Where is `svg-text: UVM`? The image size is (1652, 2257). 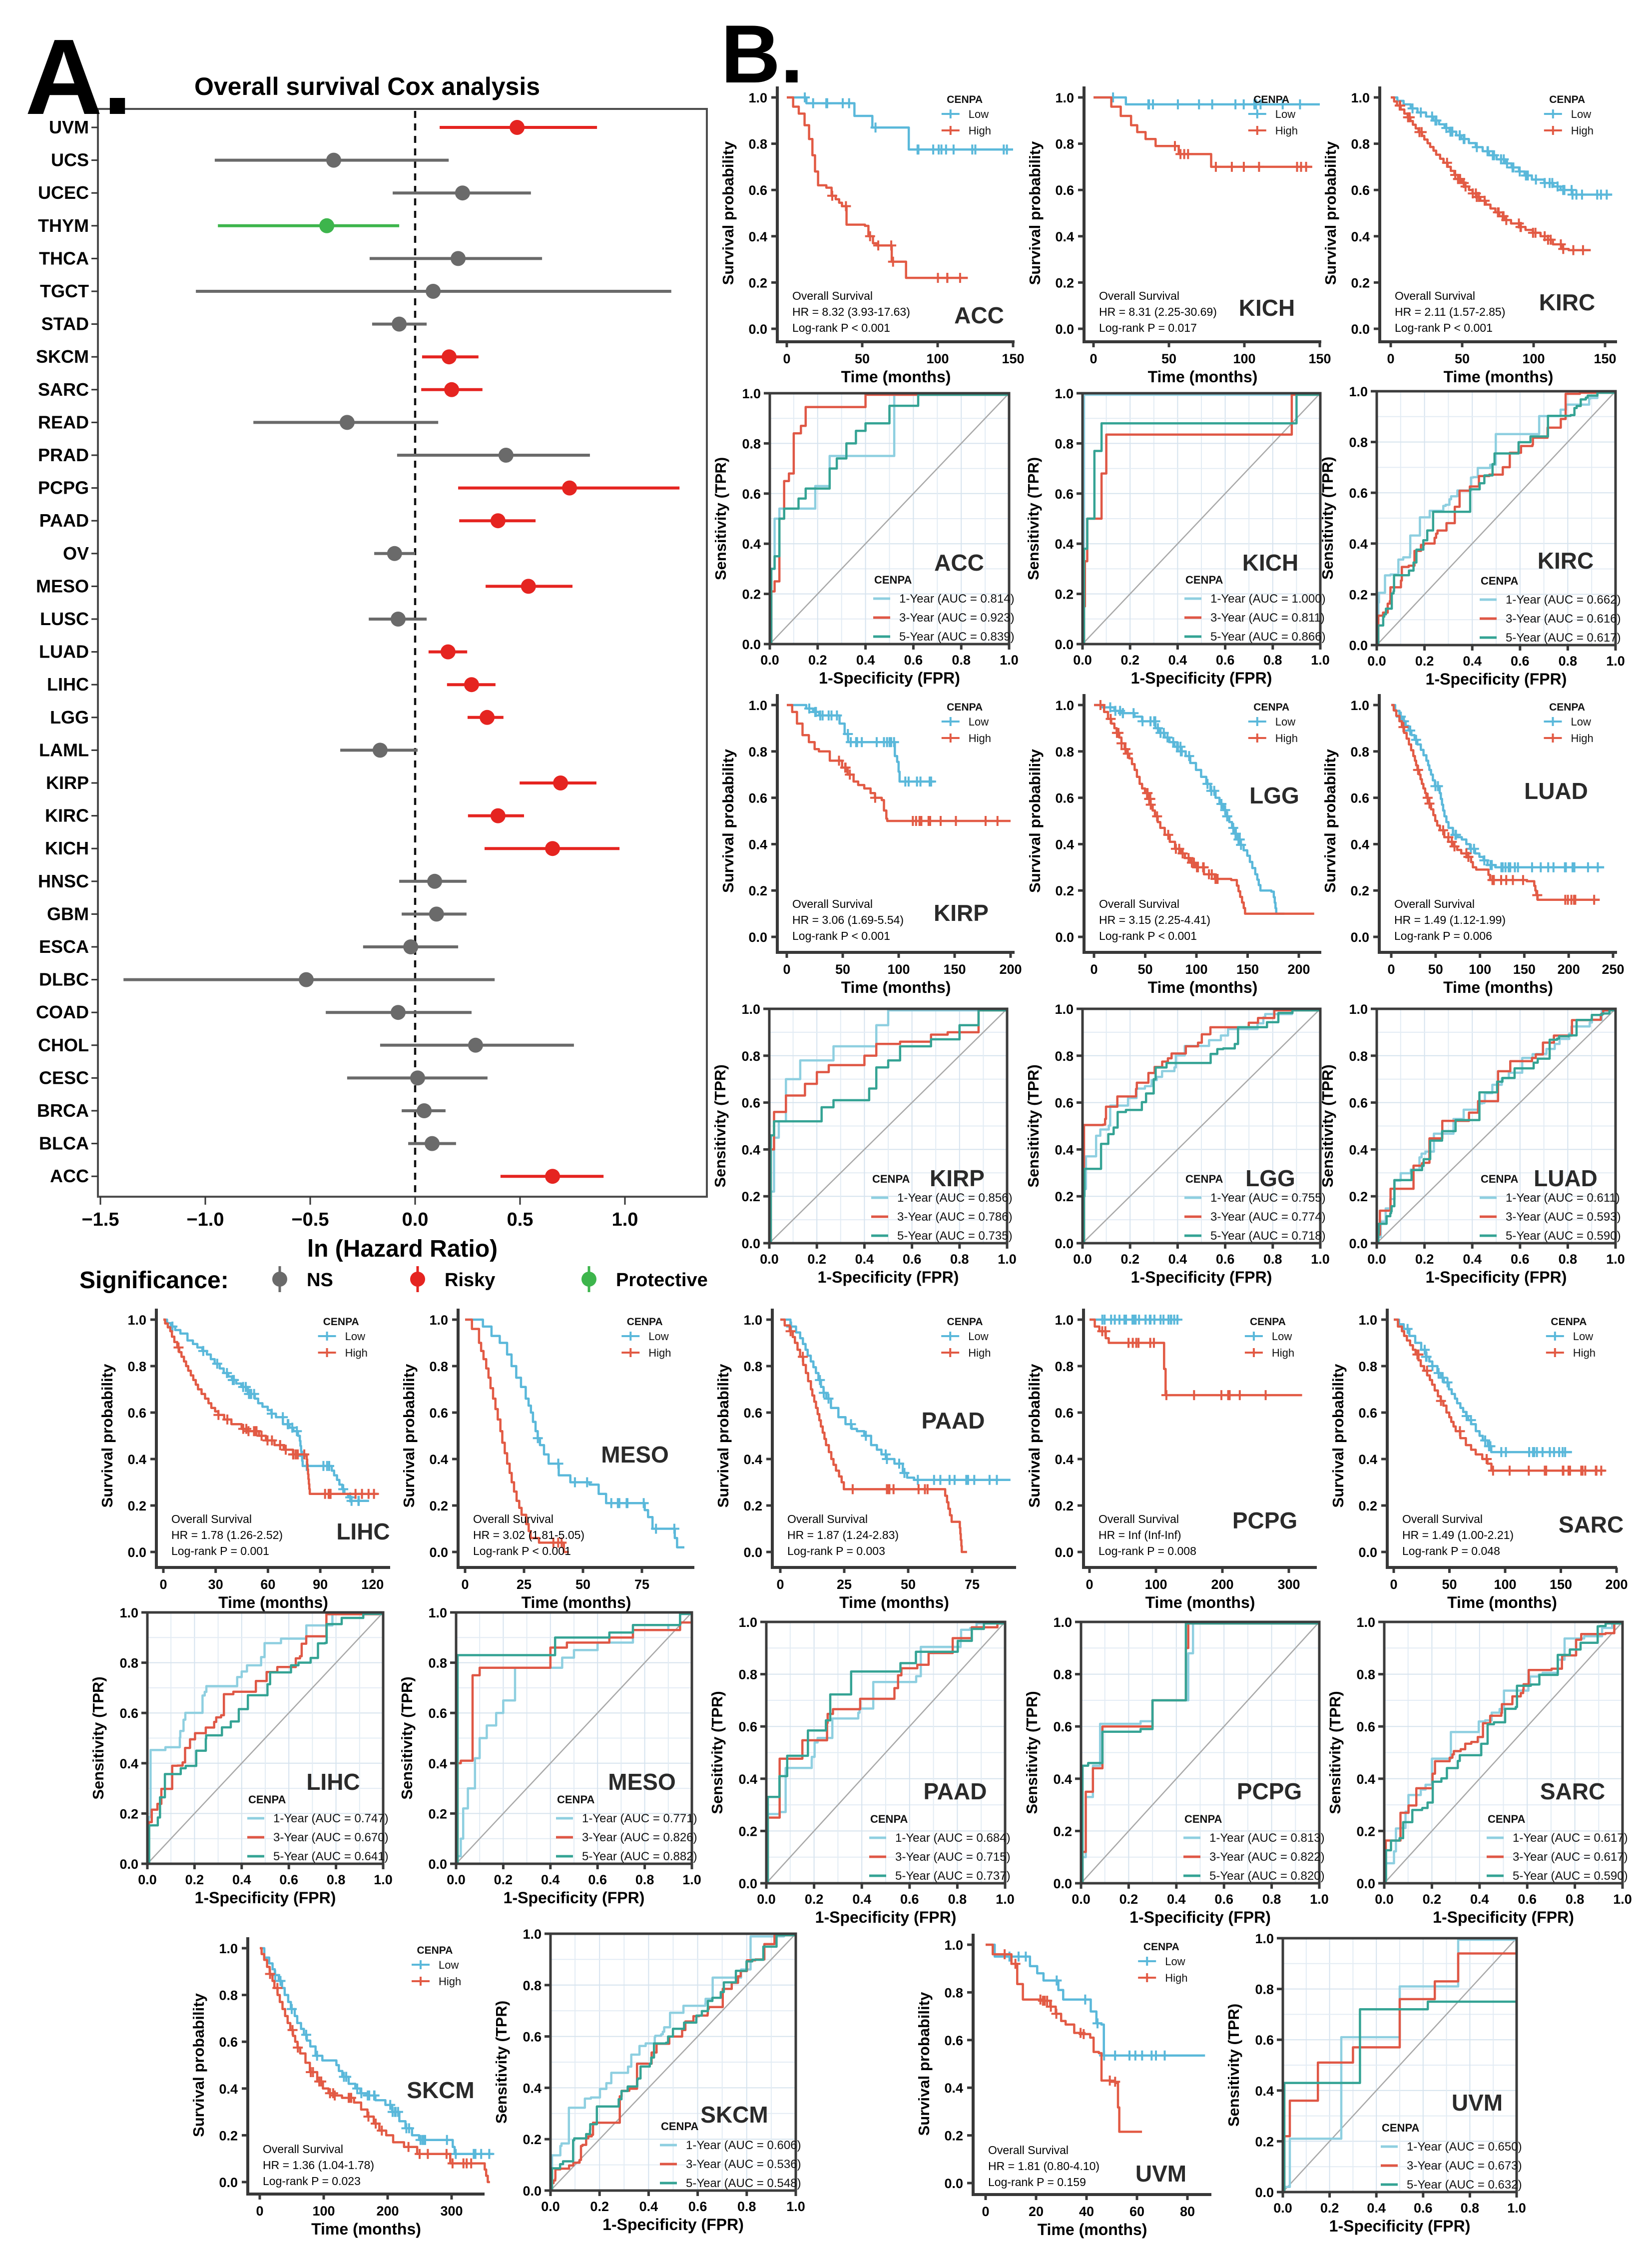
svg-text: UVM is located at coordinates (69, 127).